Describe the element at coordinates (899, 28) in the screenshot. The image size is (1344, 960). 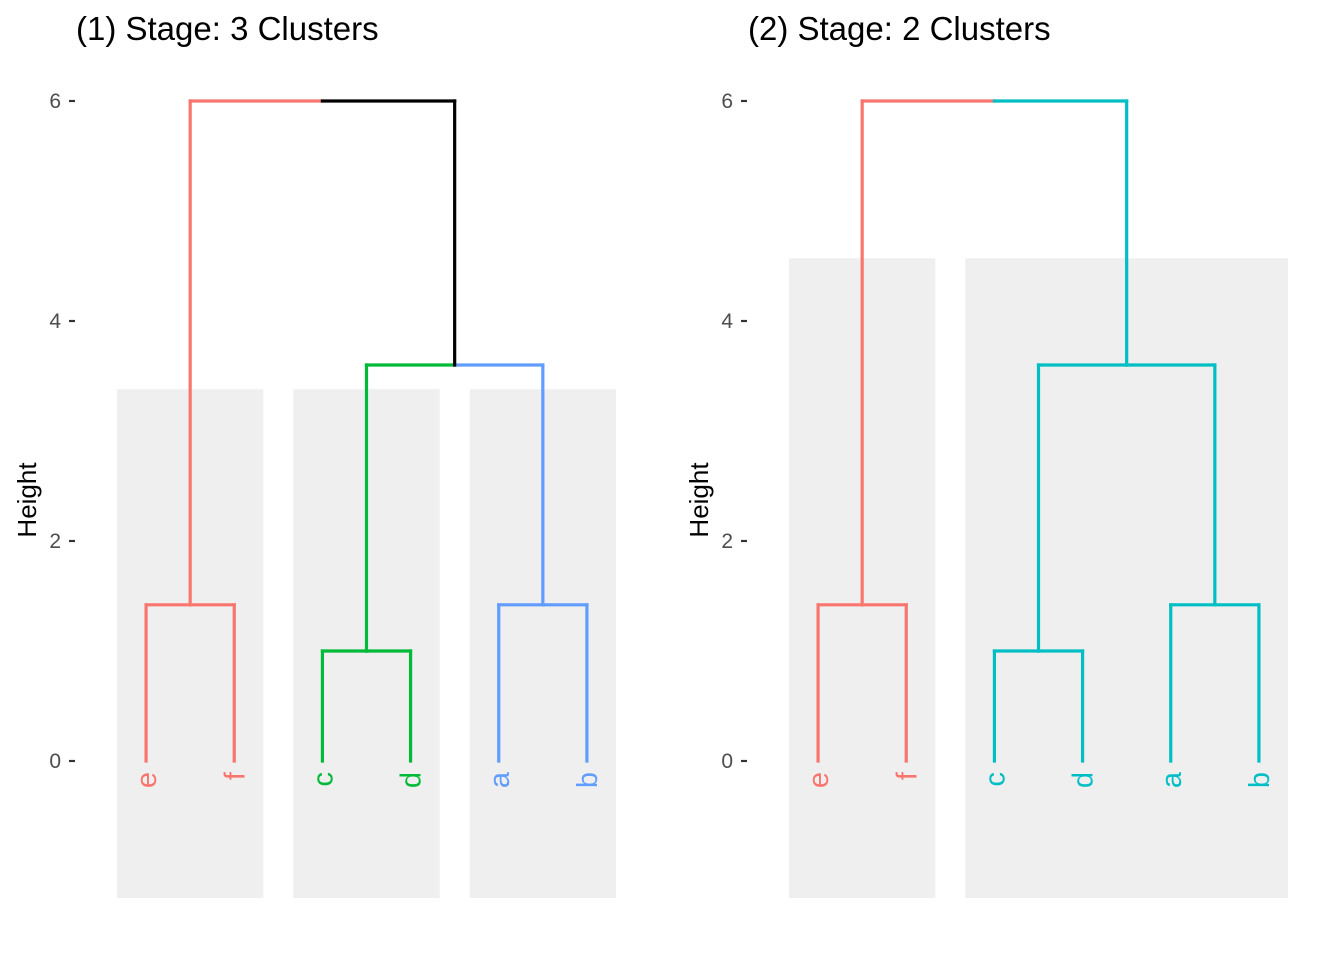
I see `panel-title: (2) Stage: 2 Clusters` at that location.